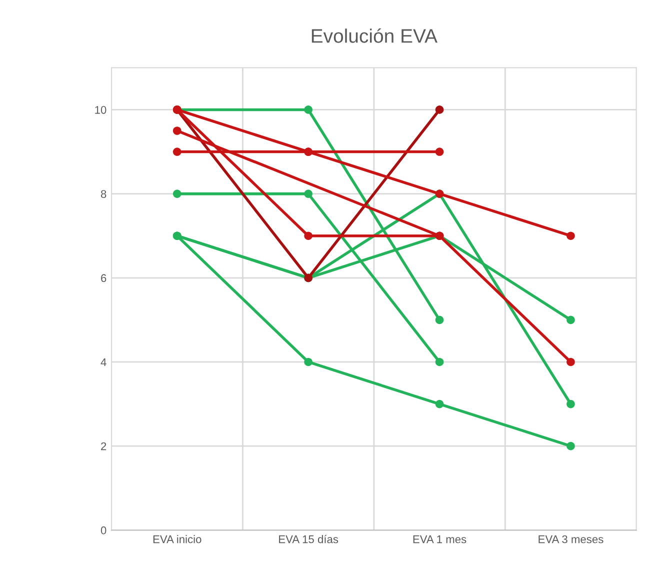  I want to click on x-tick-label: EVA 3 meses, so click(571, 539).